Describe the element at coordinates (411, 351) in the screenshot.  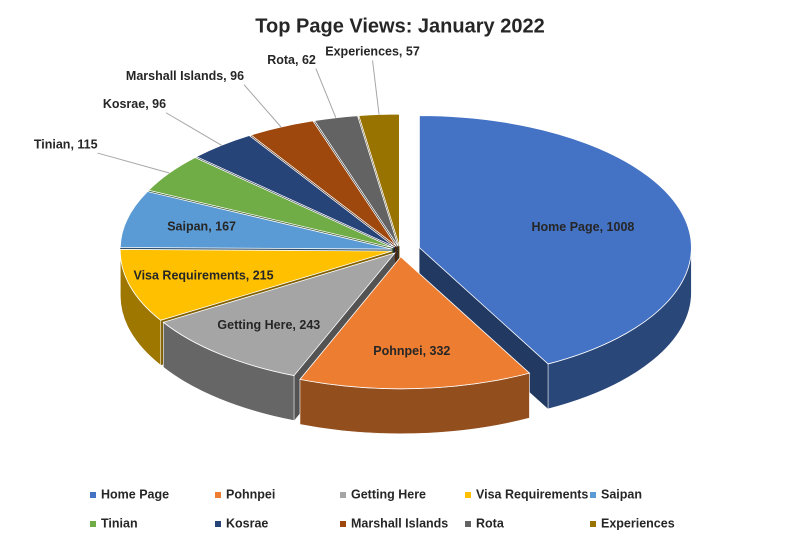
I see `data-label: Pohnpei, 332` at that location.